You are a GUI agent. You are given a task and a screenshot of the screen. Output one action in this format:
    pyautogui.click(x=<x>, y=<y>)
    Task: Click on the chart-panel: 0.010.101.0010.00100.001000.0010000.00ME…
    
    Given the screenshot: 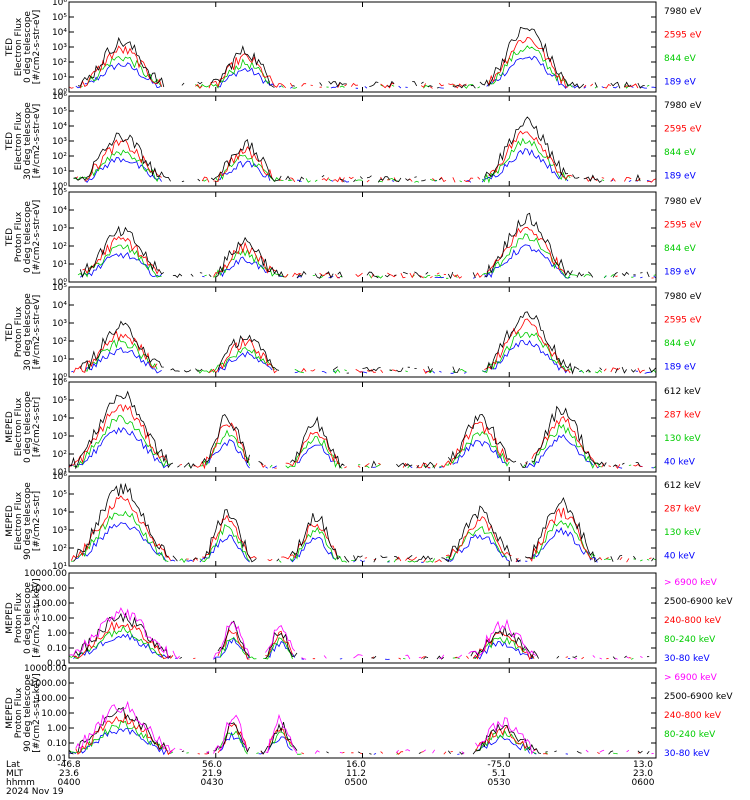 What is the action you would take?
    pyautogui.click(x=369, y=714)
    